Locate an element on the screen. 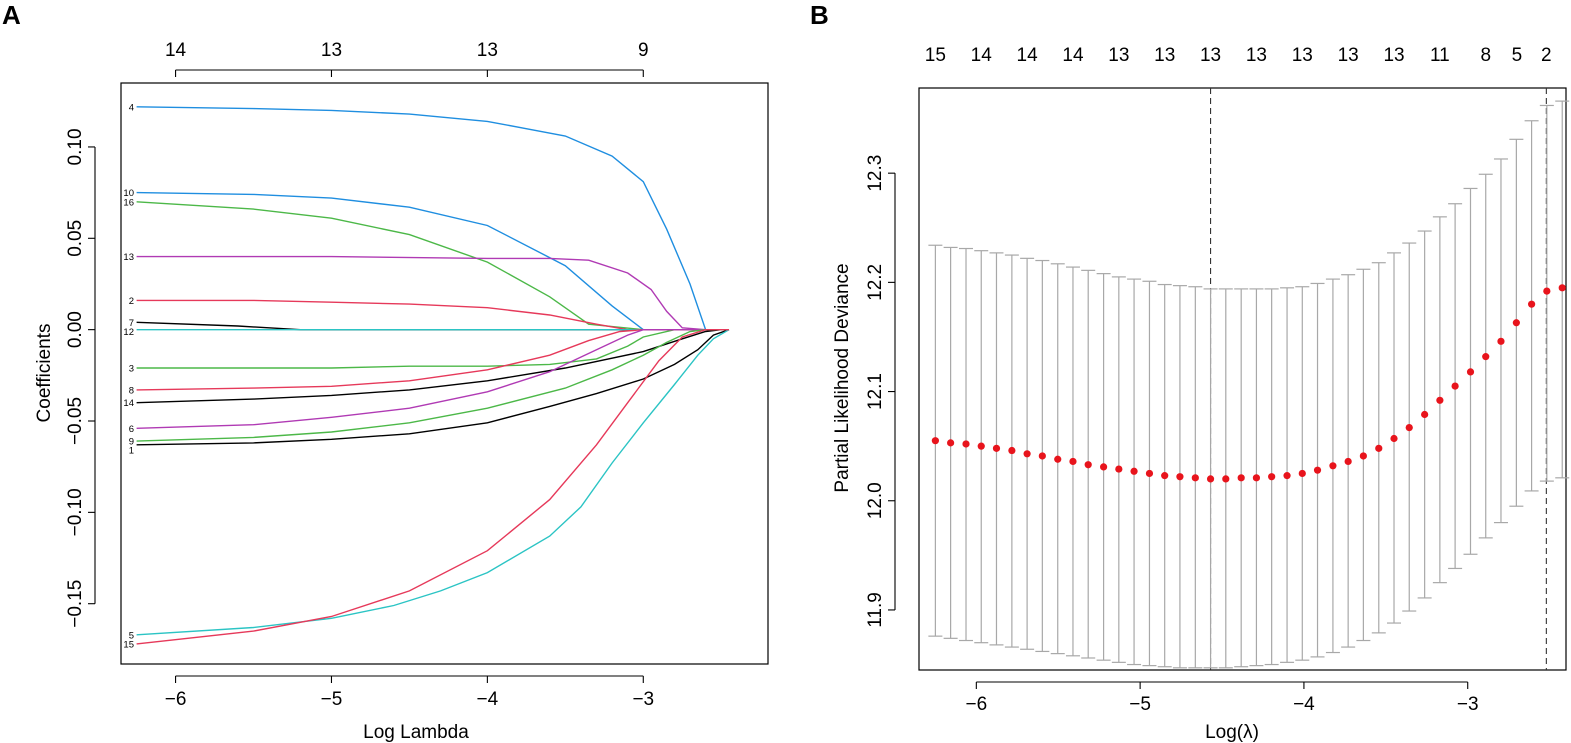  y-tick-label-b: 12.1 is located at coordinates (875, 391).